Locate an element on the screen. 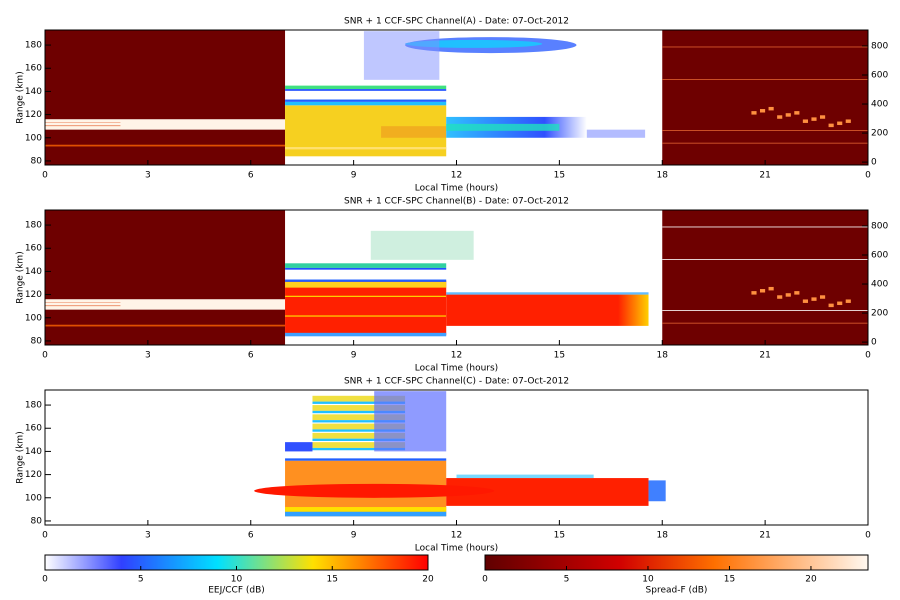 The width and height of the screenshot is (900, 600). colorbar-tick-label: 5 is located at coordinates (567, 580).